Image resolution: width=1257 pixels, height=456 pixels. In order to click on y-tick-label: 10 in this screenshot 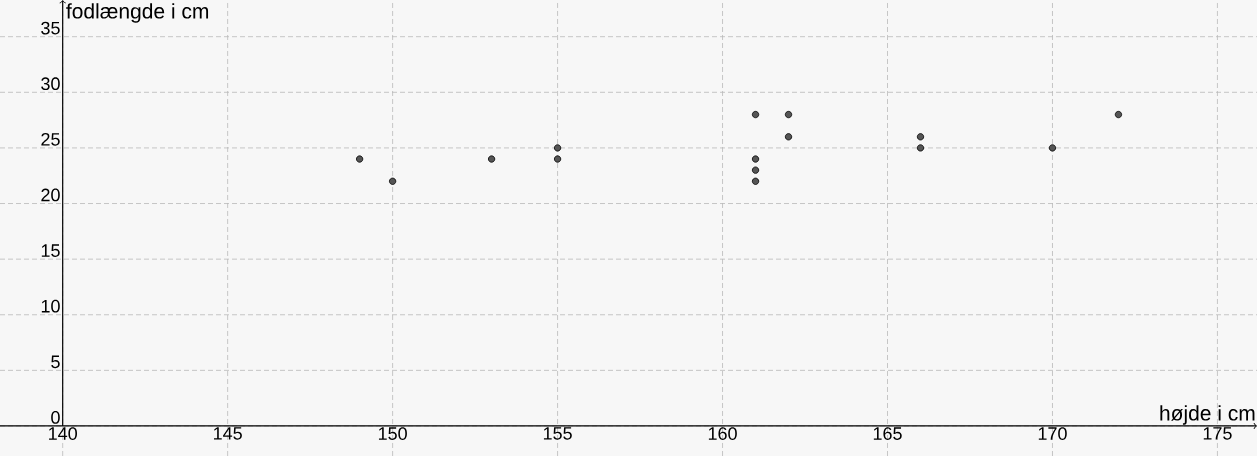, I will do `click(50, 306)`.